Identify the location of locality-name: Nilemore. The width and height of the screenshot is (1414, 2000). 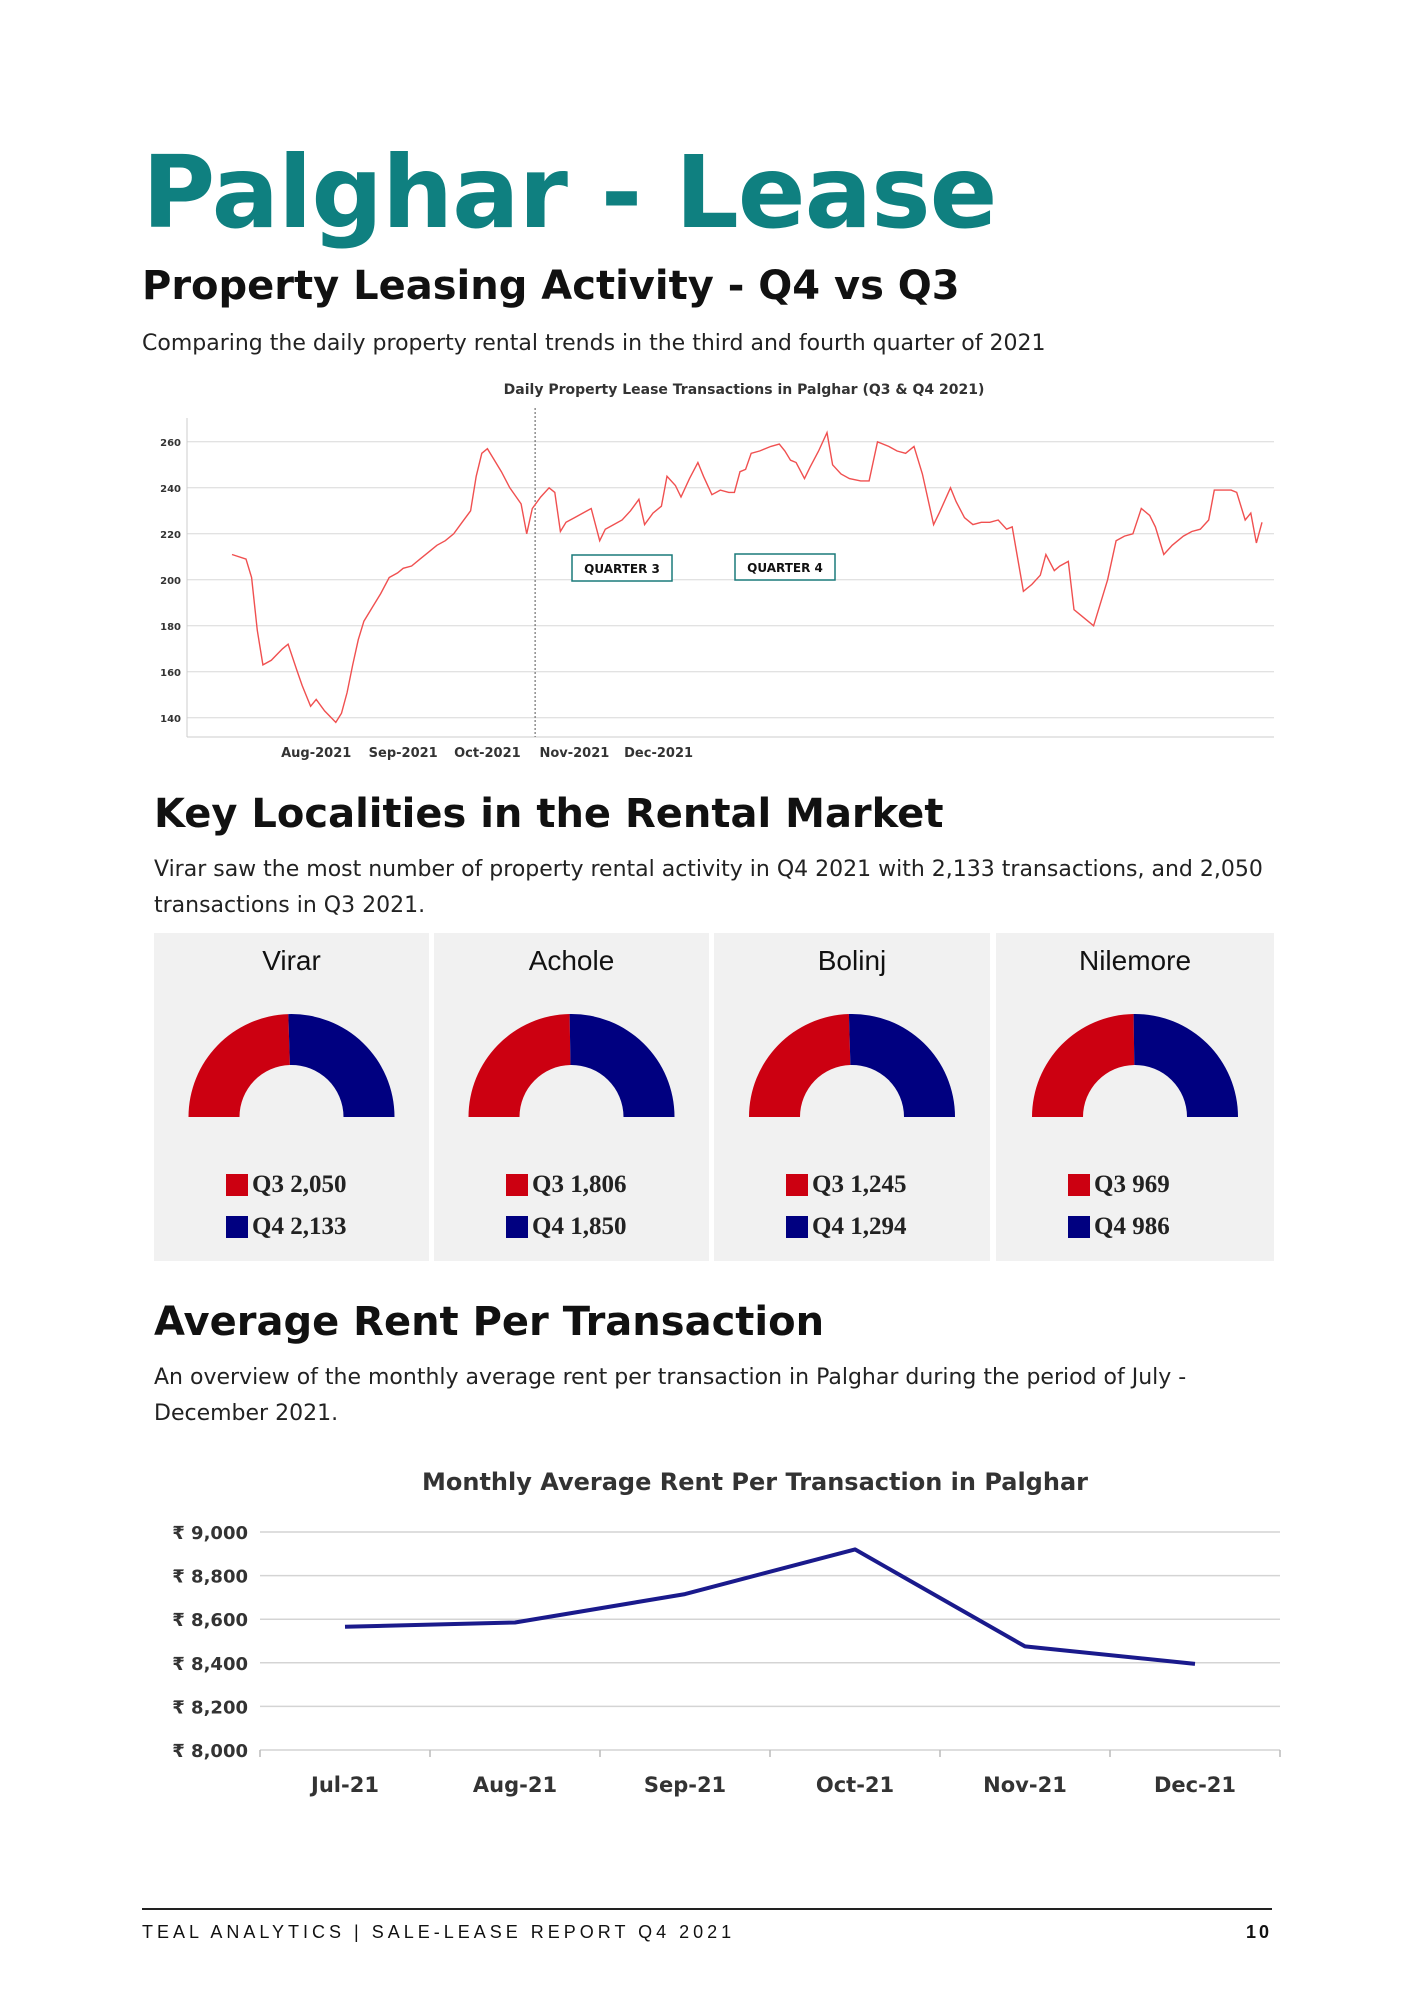
(1135, 960).